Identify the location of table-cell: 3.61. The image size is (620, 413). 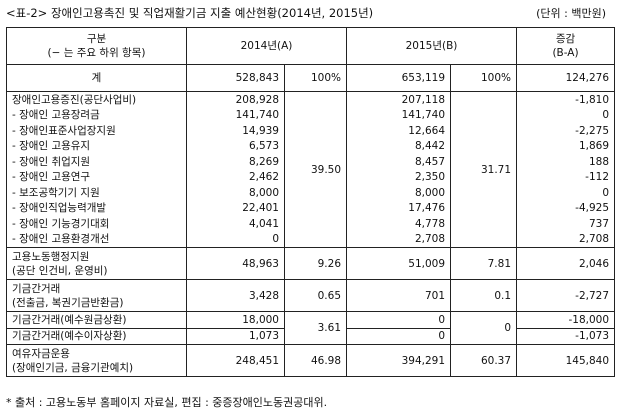
(315, 328).